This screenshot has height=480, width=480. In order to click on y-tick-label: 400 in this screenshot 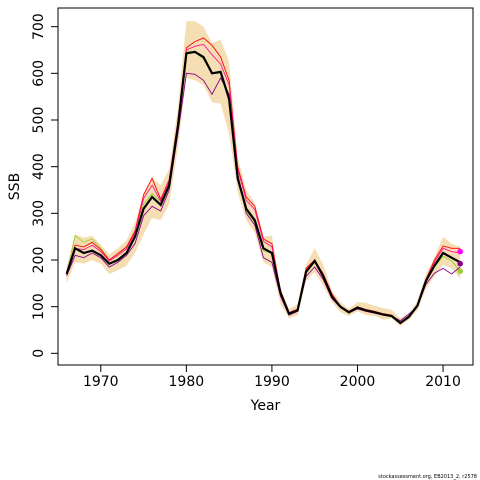, I will do `click(39, 166)`.